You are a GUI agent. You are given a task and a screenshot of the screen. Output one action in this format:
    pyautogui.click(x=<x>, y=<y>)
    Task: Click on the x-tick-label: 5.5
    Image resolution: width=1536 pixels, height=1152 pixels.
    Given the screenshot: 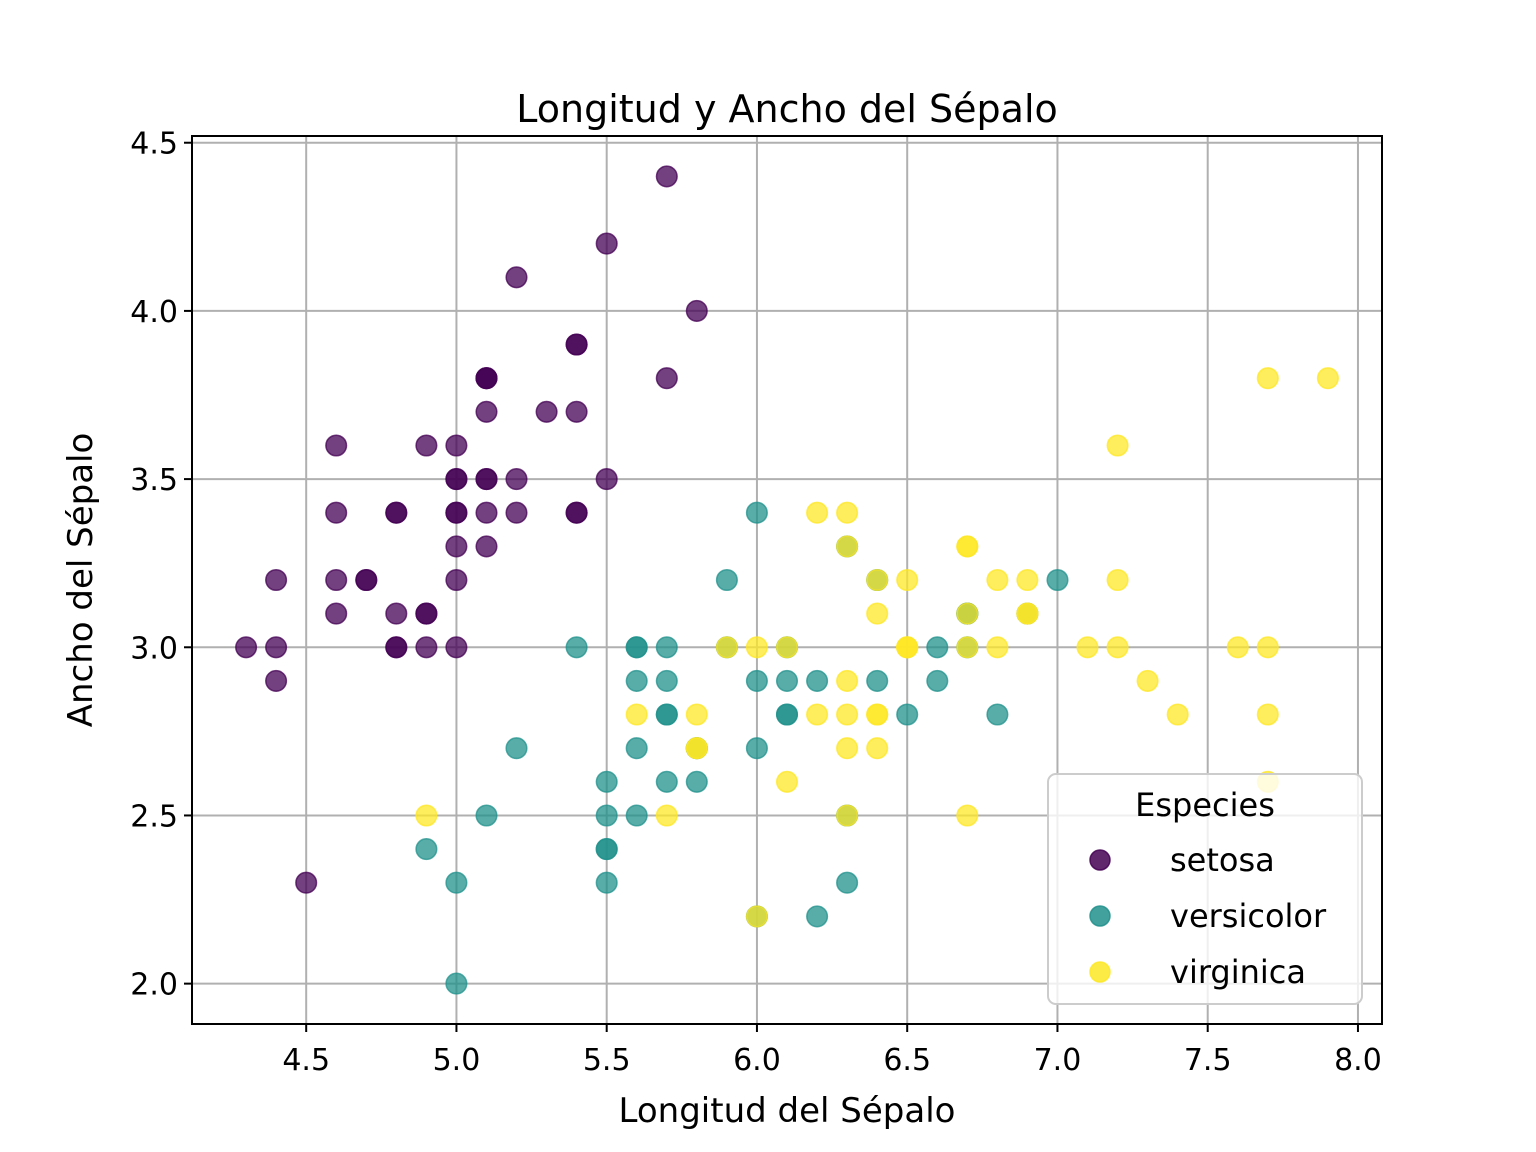 What is the action you would take?
    pyautogui.click(x=607, y=1060)
    